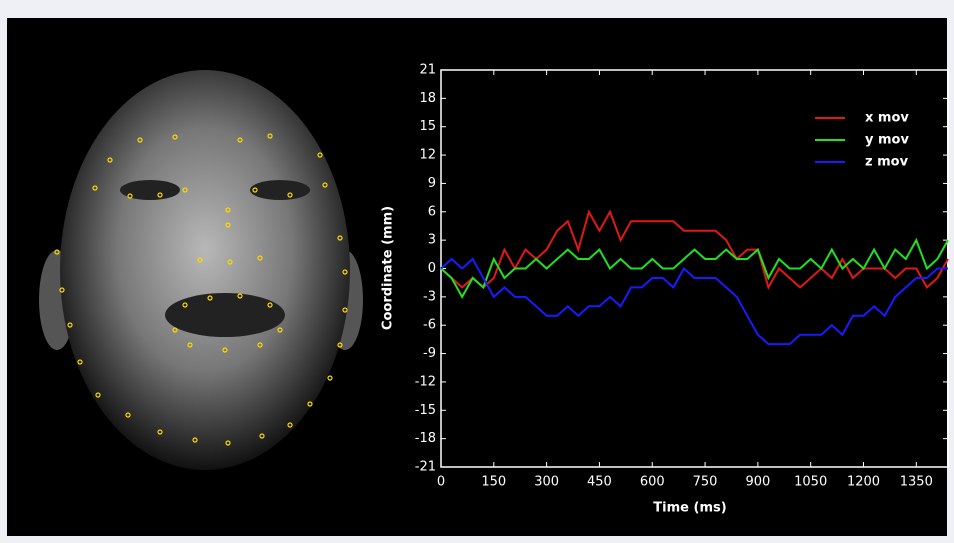 The image size is (954, 543). I want to click on x-tick-label: 150, so click(493, 482).